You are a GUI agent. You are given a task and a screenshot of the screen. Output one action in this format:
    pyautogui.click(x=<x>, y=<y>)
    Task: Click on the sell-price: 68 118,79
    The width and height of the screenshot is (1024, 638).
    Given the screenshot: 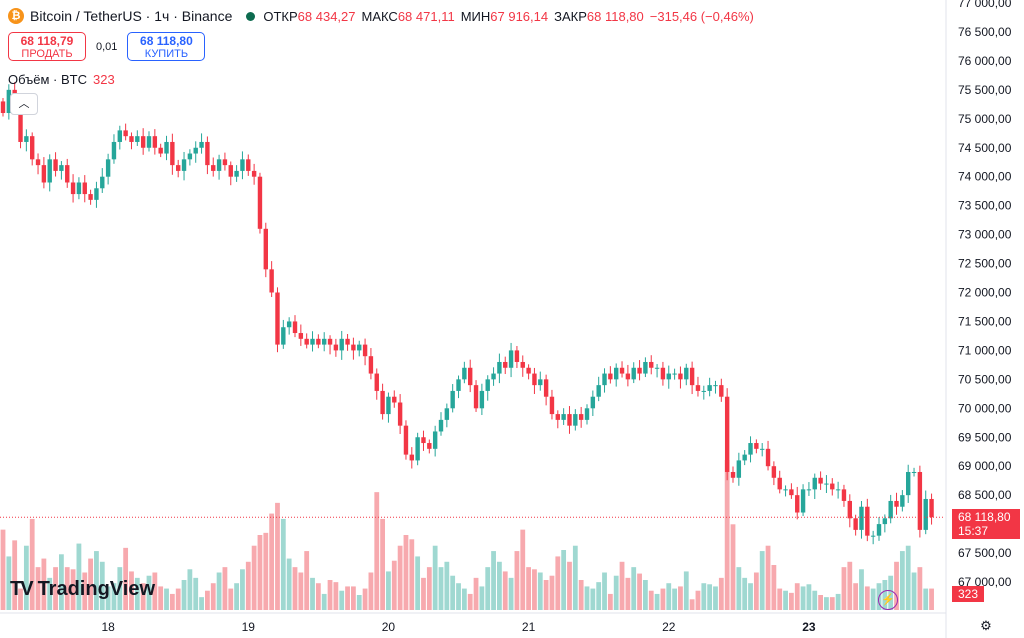 What is the action you would take?
    pyautogui.click(x=47, y=41)
    